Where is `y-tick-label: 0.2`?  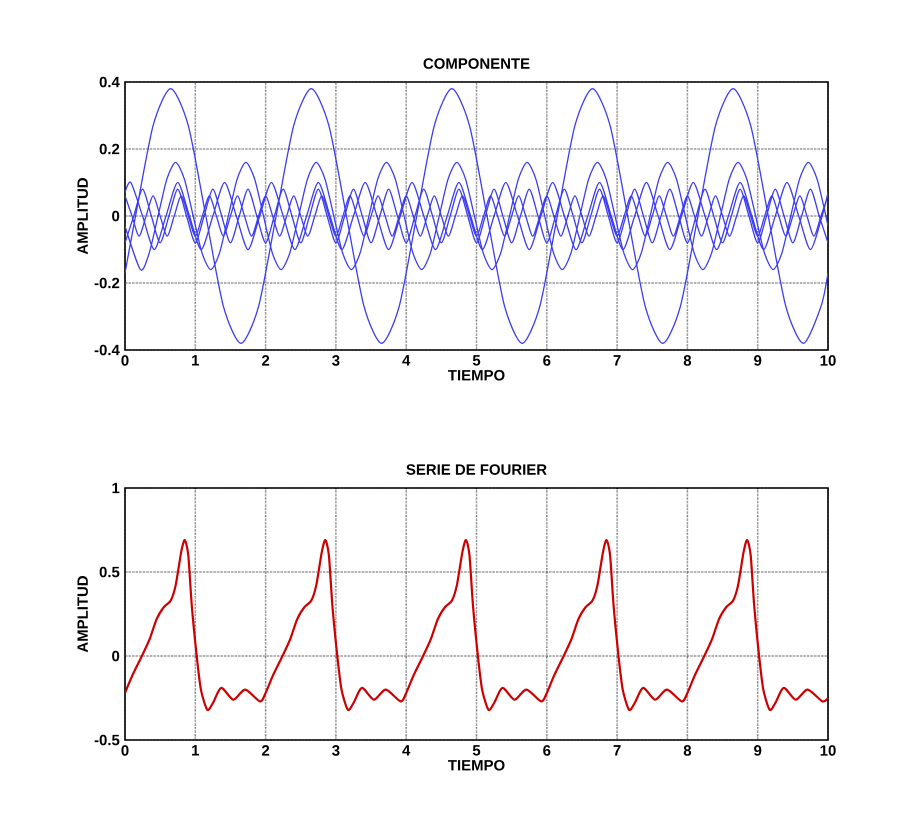 y-tick-label: 0.2 is located at coordinates (110, 149).